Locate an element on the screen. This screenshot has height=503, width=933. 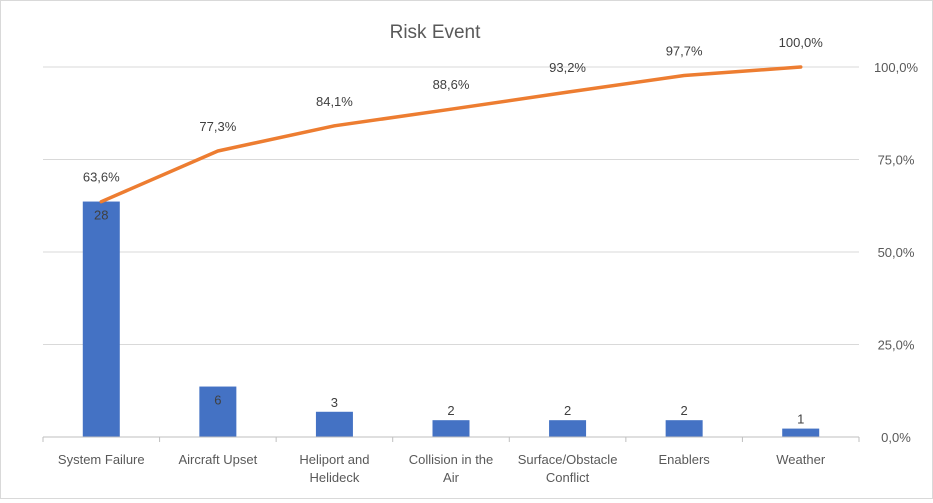
category-label: Heliport and is located at coordinates (334, 459).